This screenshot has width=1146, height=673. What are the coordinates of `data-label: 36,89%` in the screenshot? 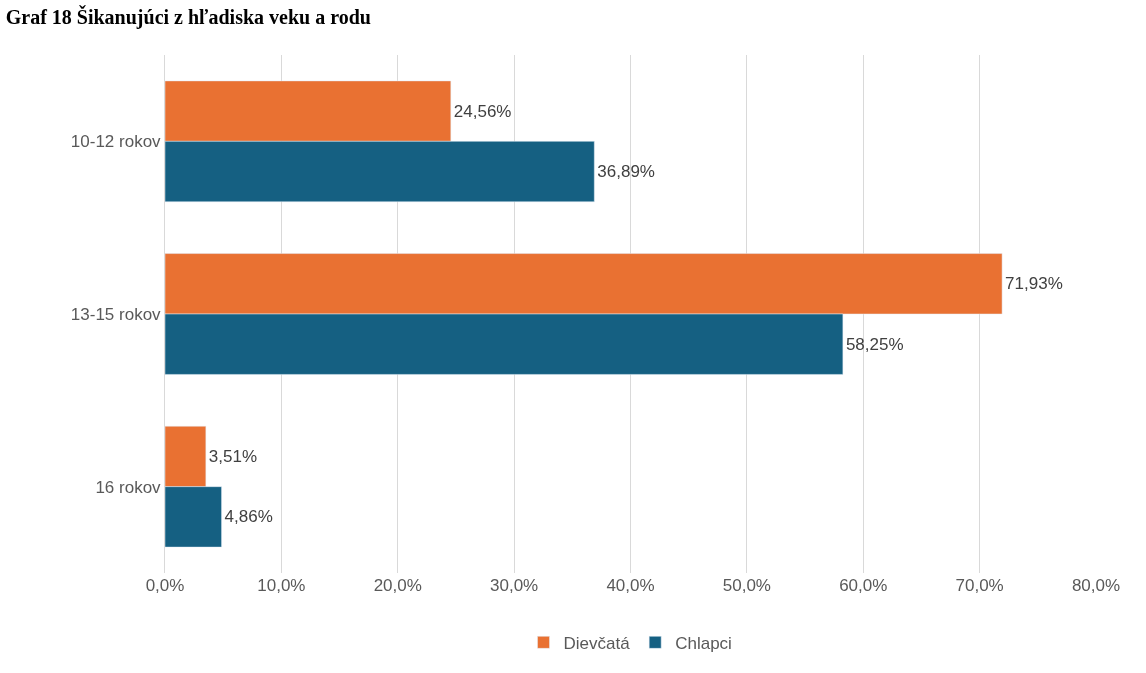 It's located at (626, 172).